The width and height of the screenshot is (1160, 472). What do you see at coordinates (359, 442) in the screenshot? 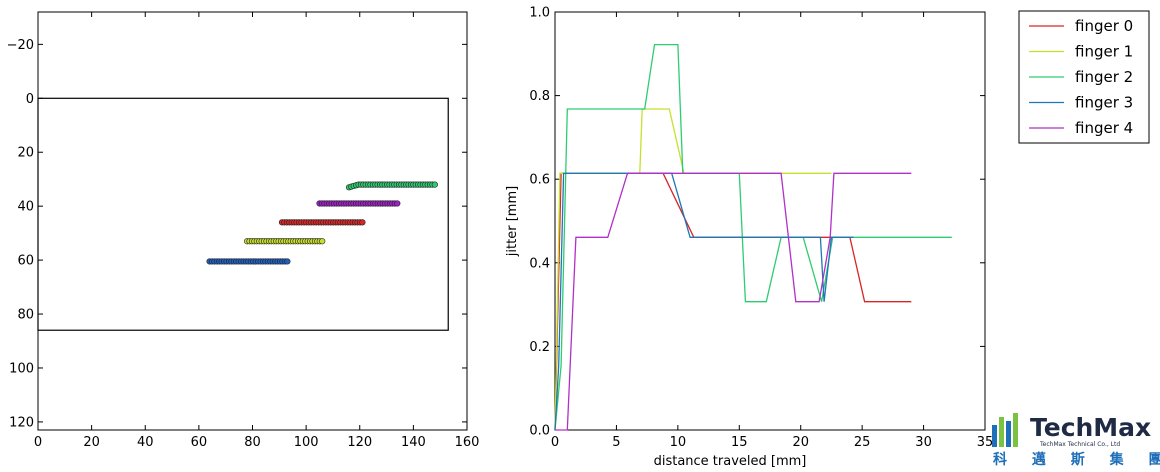
I see `left-x-tick-label: 120` at bounding box center [359, 442].